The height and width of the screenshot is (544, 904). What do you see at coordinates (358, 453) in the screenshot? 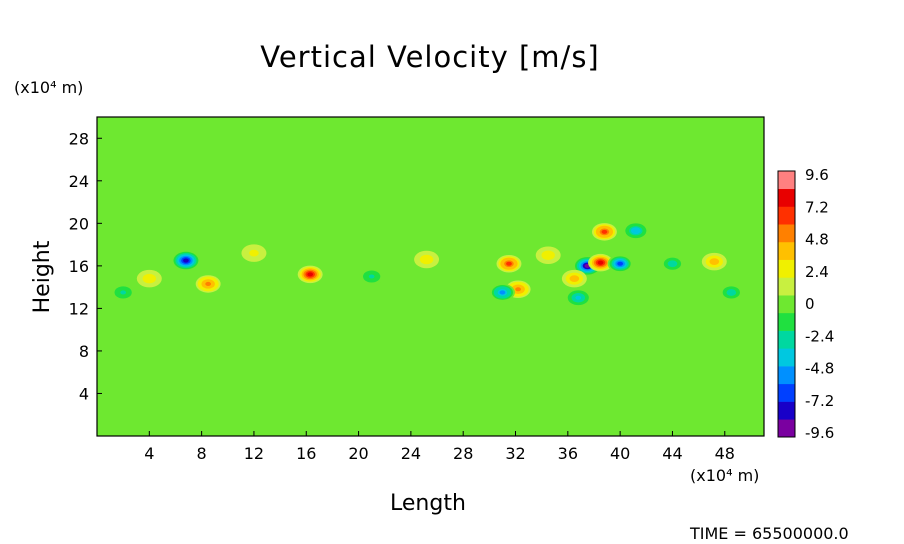
I see `x-tick-label: 20` at bounding box center [358, 453].